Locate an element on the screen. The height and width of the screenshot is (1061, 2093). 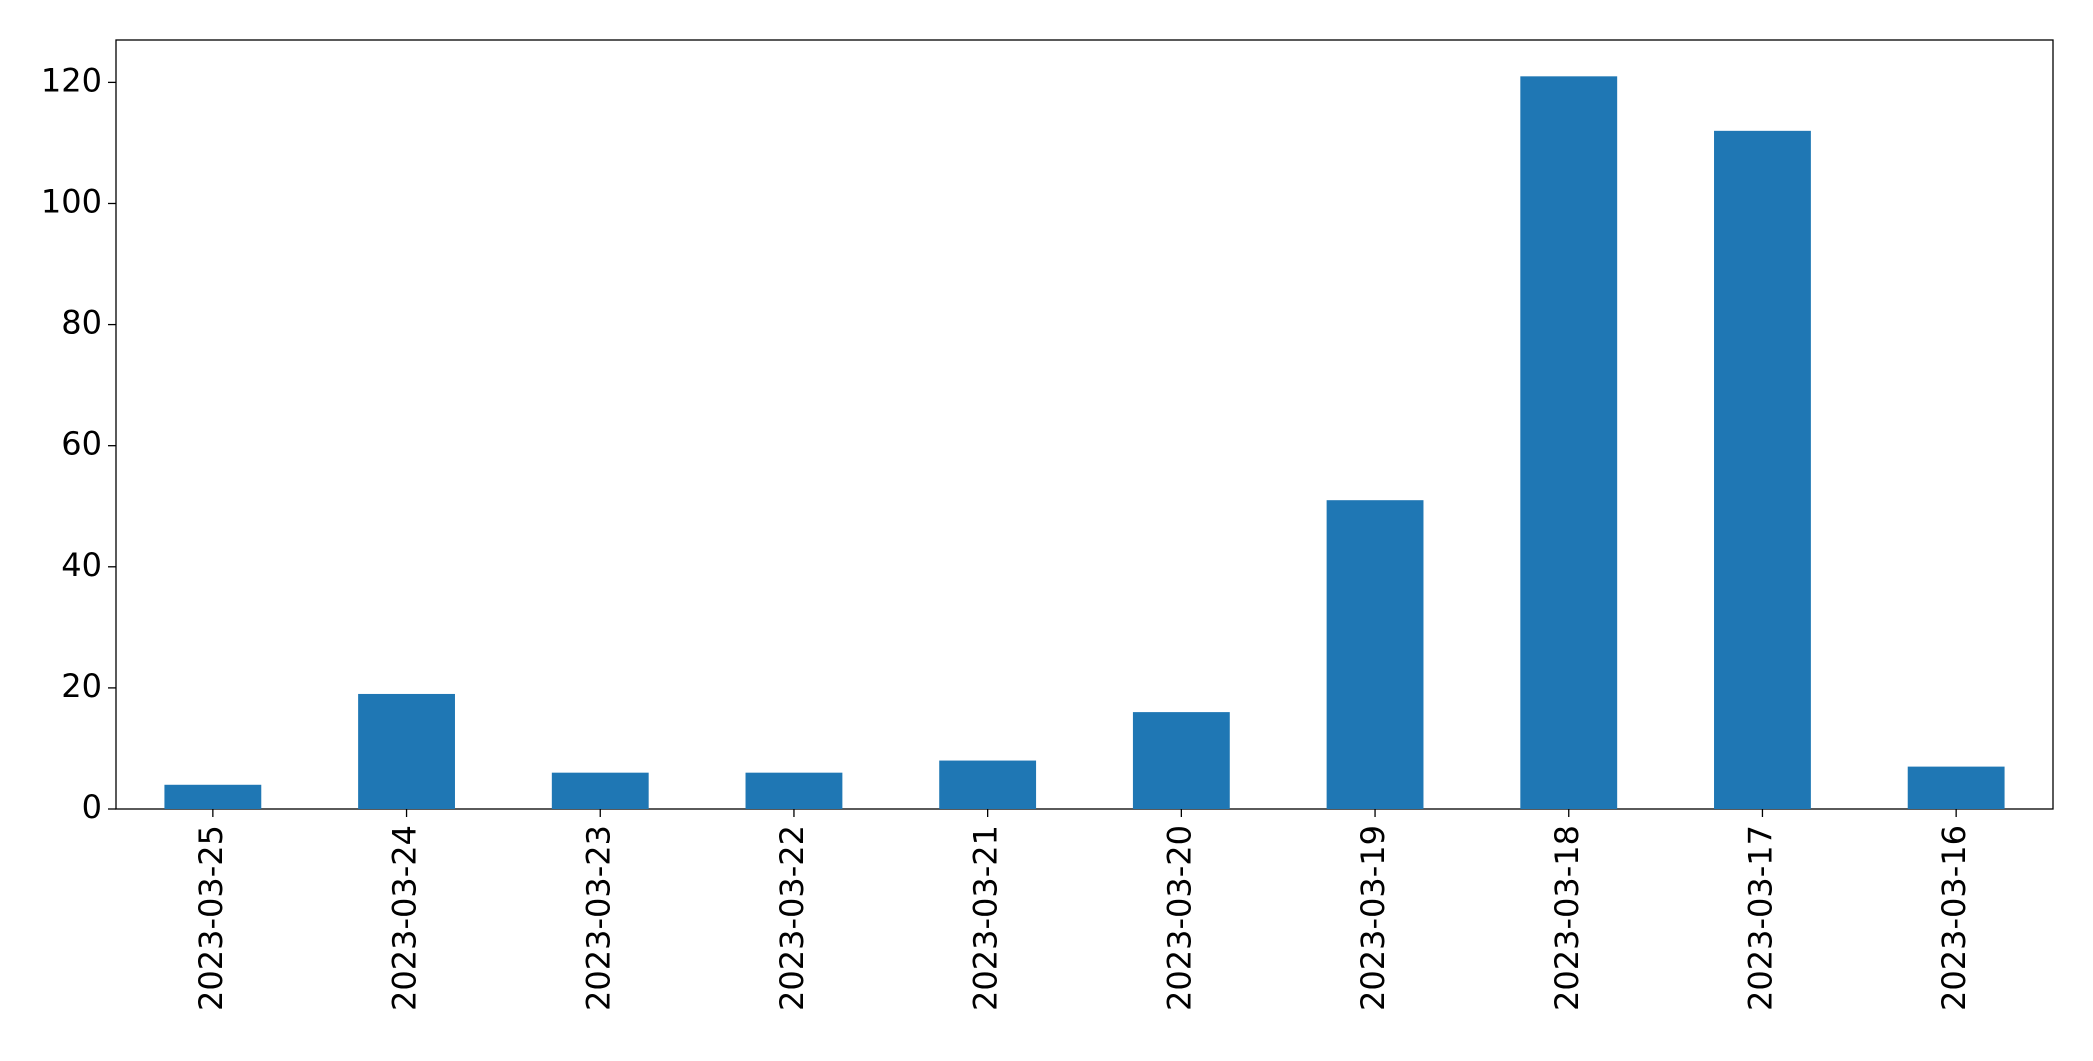
y-tick-label: 100 is located at coordinates (71, 201).